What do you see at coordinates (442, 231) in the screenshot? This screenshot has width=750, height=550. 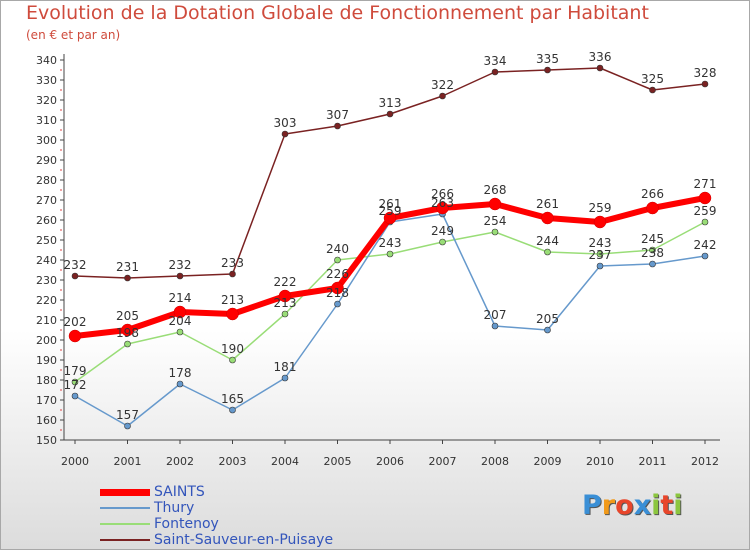 I see `data-label: 249` at bounding box center [442, 231].